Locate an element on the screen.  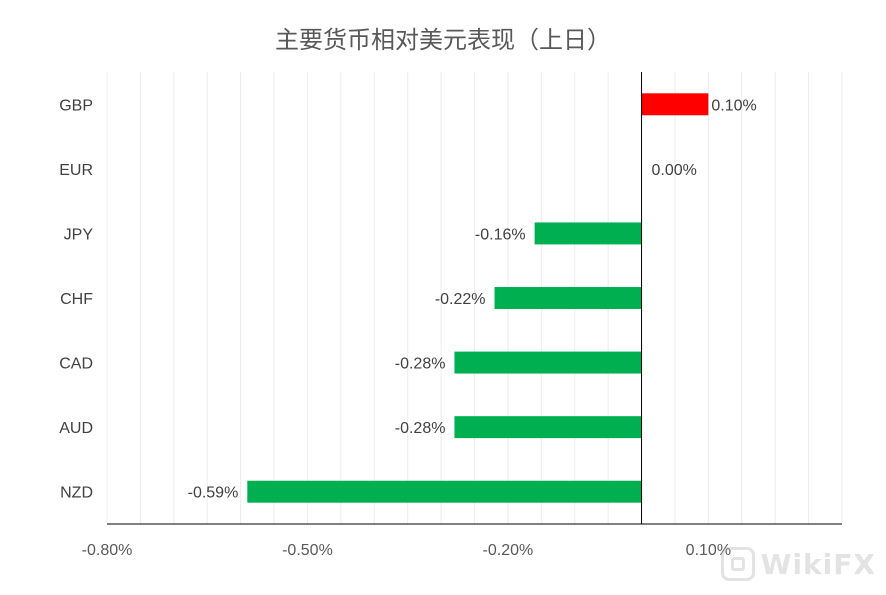
watermark-text: WikiFX is located at coordinates (818, 564).